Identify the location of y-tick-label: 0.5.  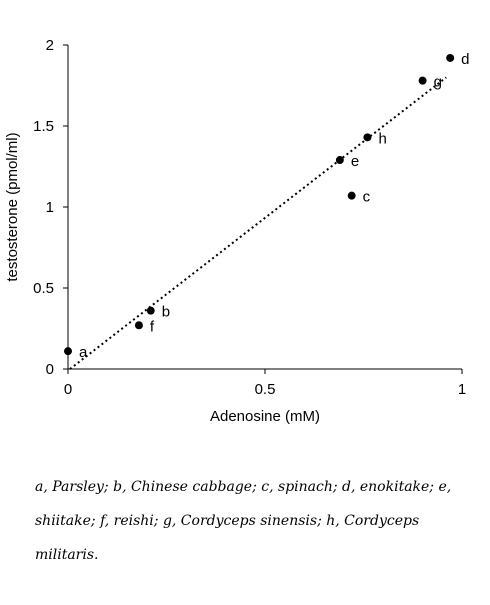
(43, 288).